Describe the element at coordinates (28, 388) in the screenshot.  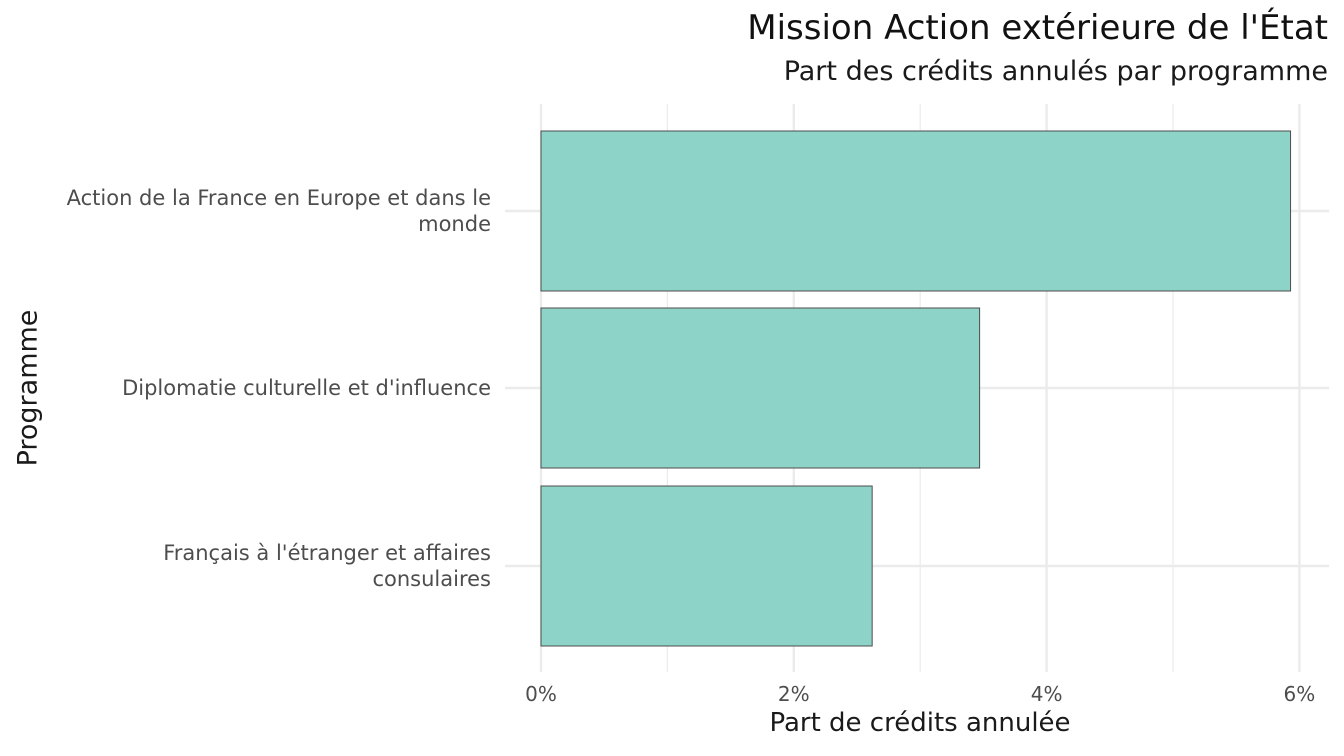
I see `y-axis-title: Programme` at that location.